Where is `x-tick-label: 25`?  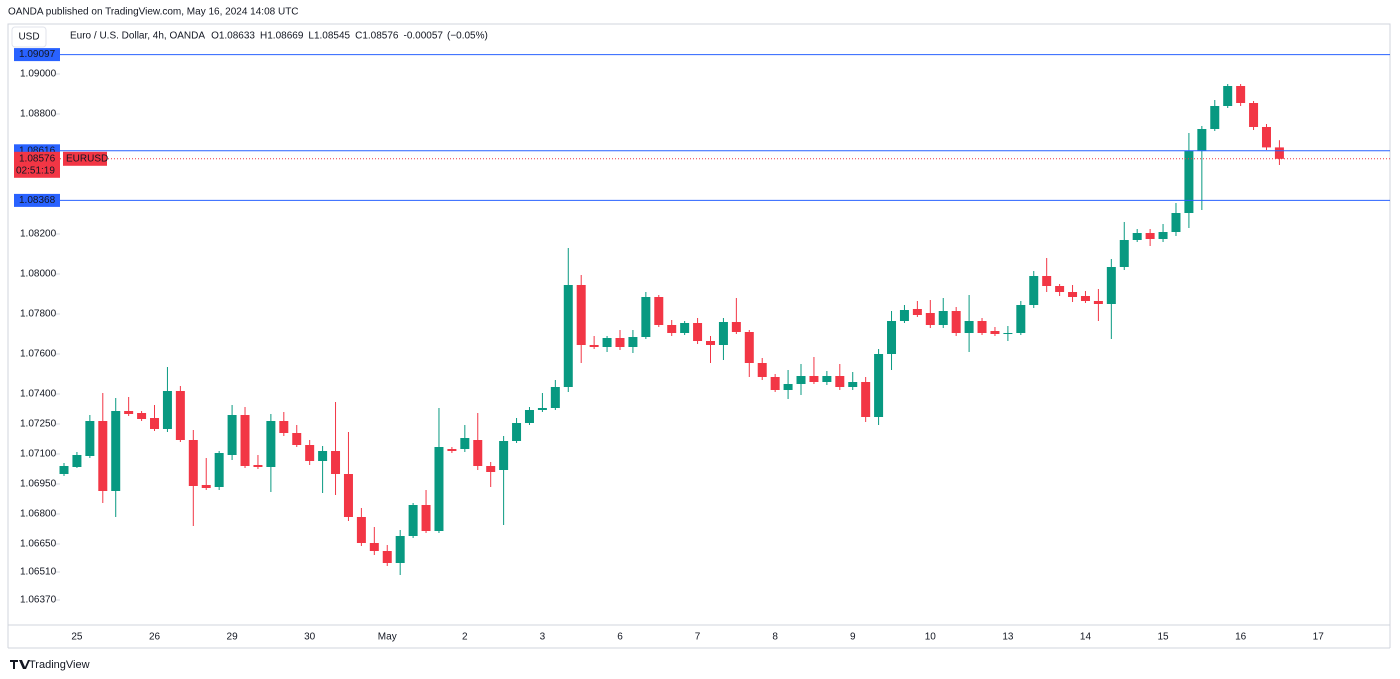
x-tick-label: 25 is located at coordinates (77, 637).